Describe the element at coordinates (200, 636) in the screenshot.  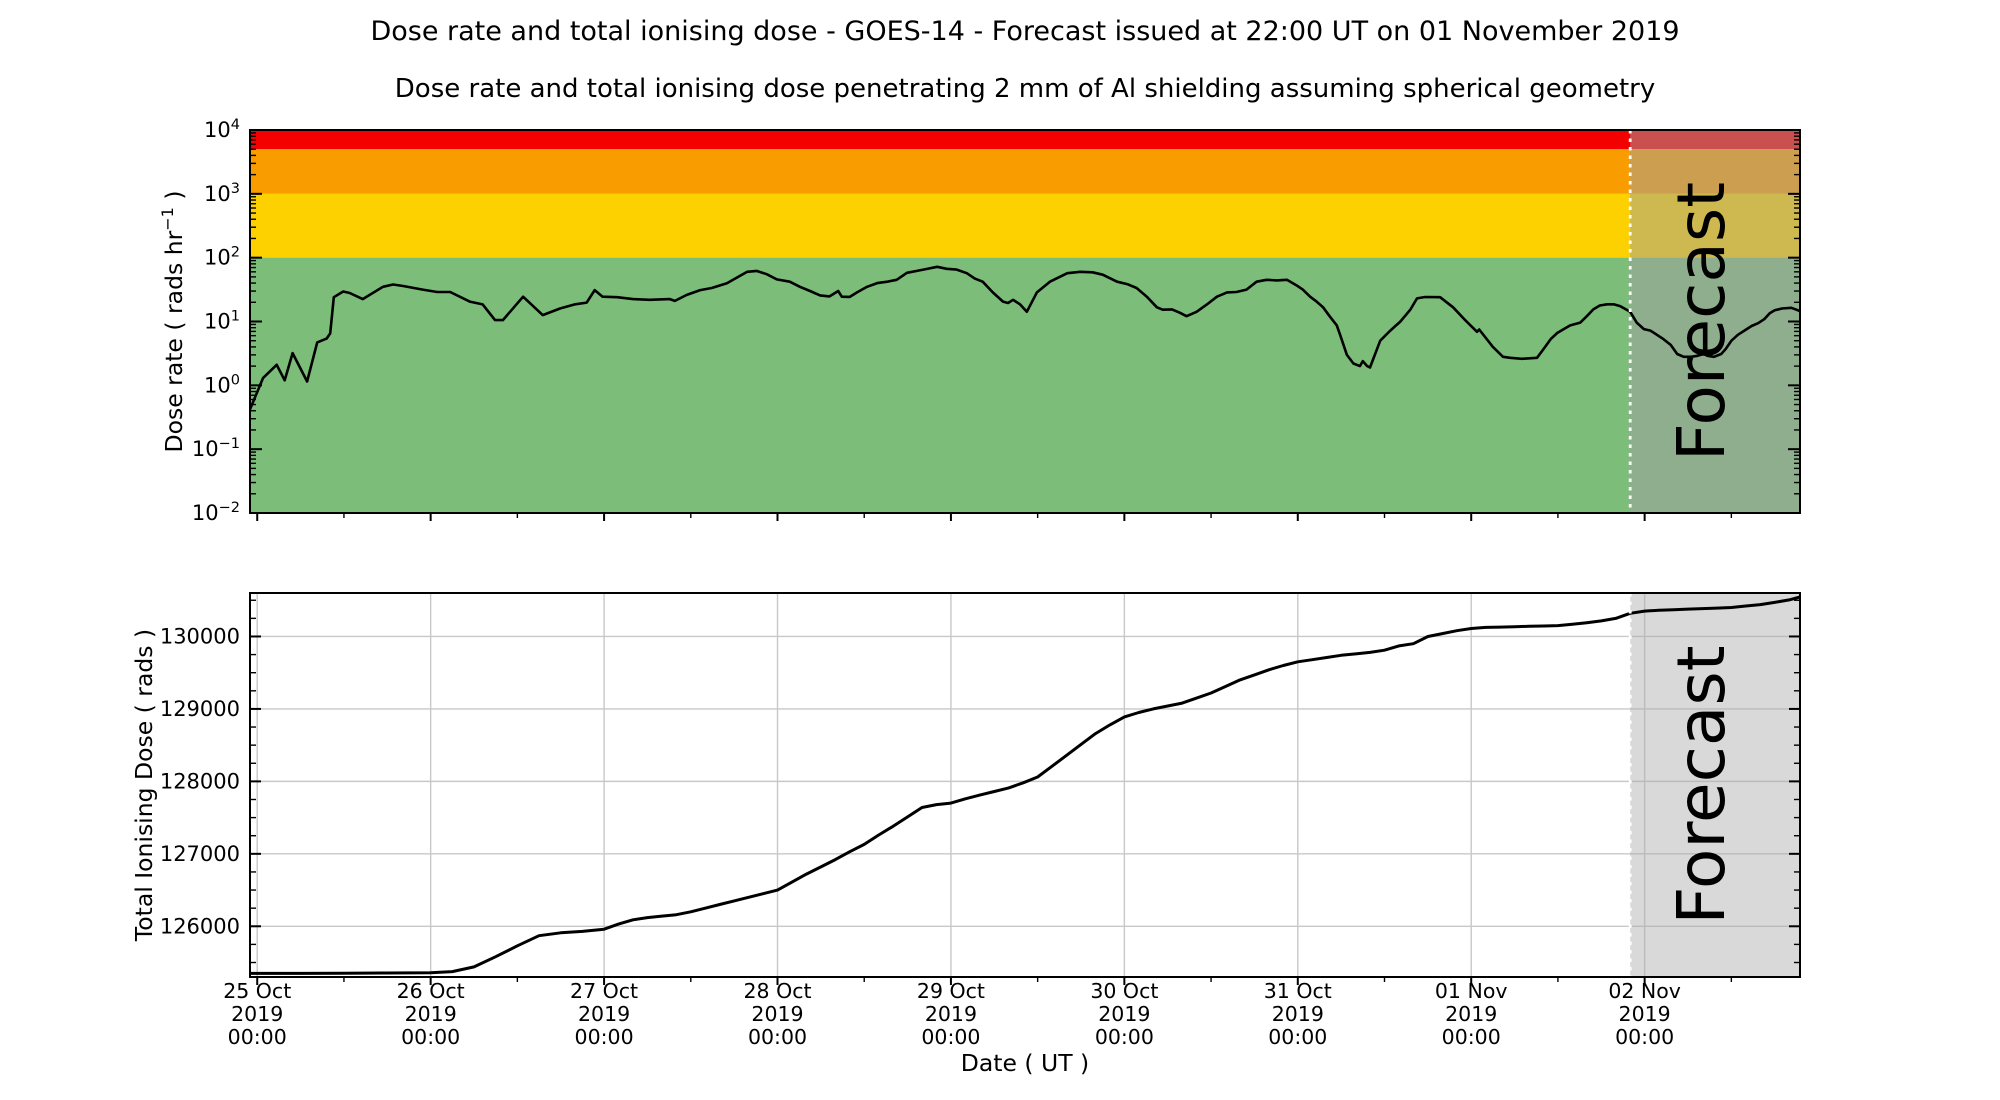
I see `y-tick-label: 130000` at that location.